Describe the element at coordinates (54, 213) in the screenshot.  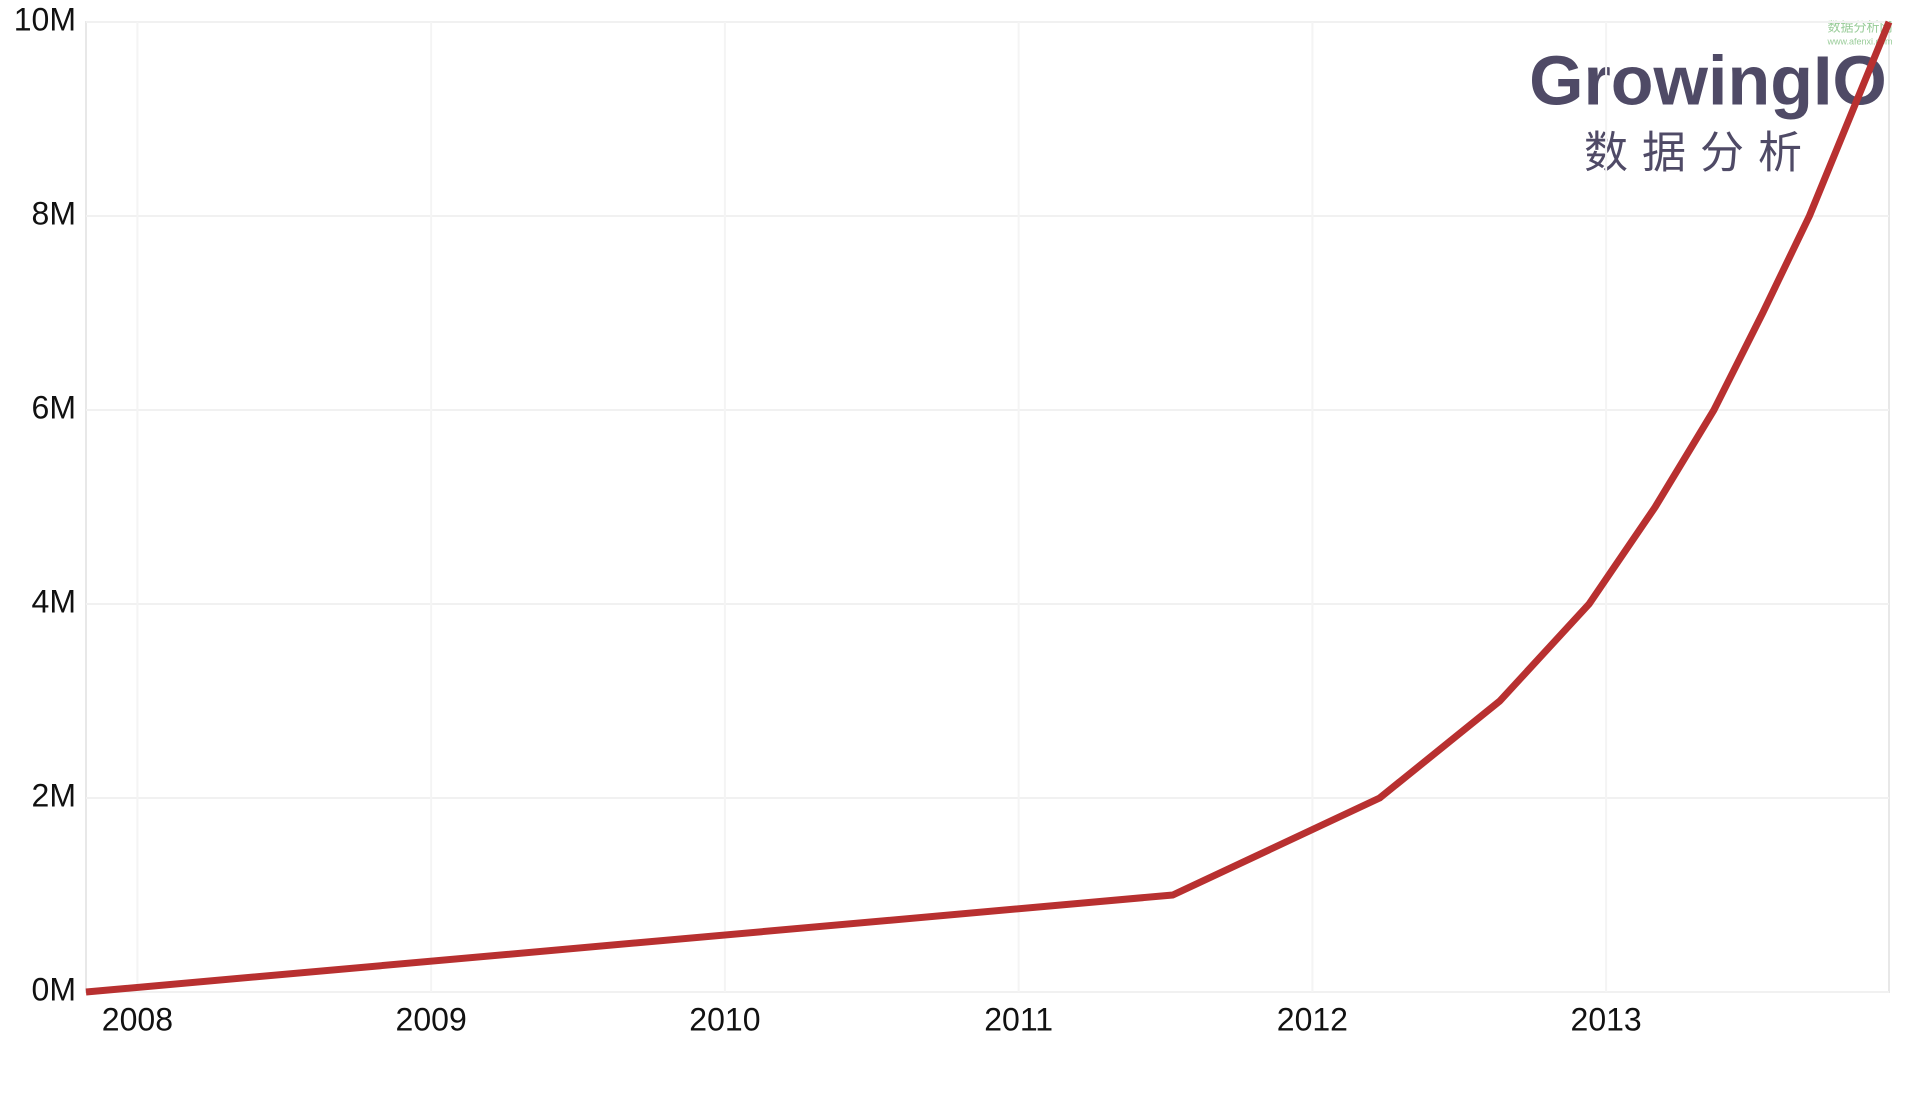
I see `y-tick-label: 8M` at that location.